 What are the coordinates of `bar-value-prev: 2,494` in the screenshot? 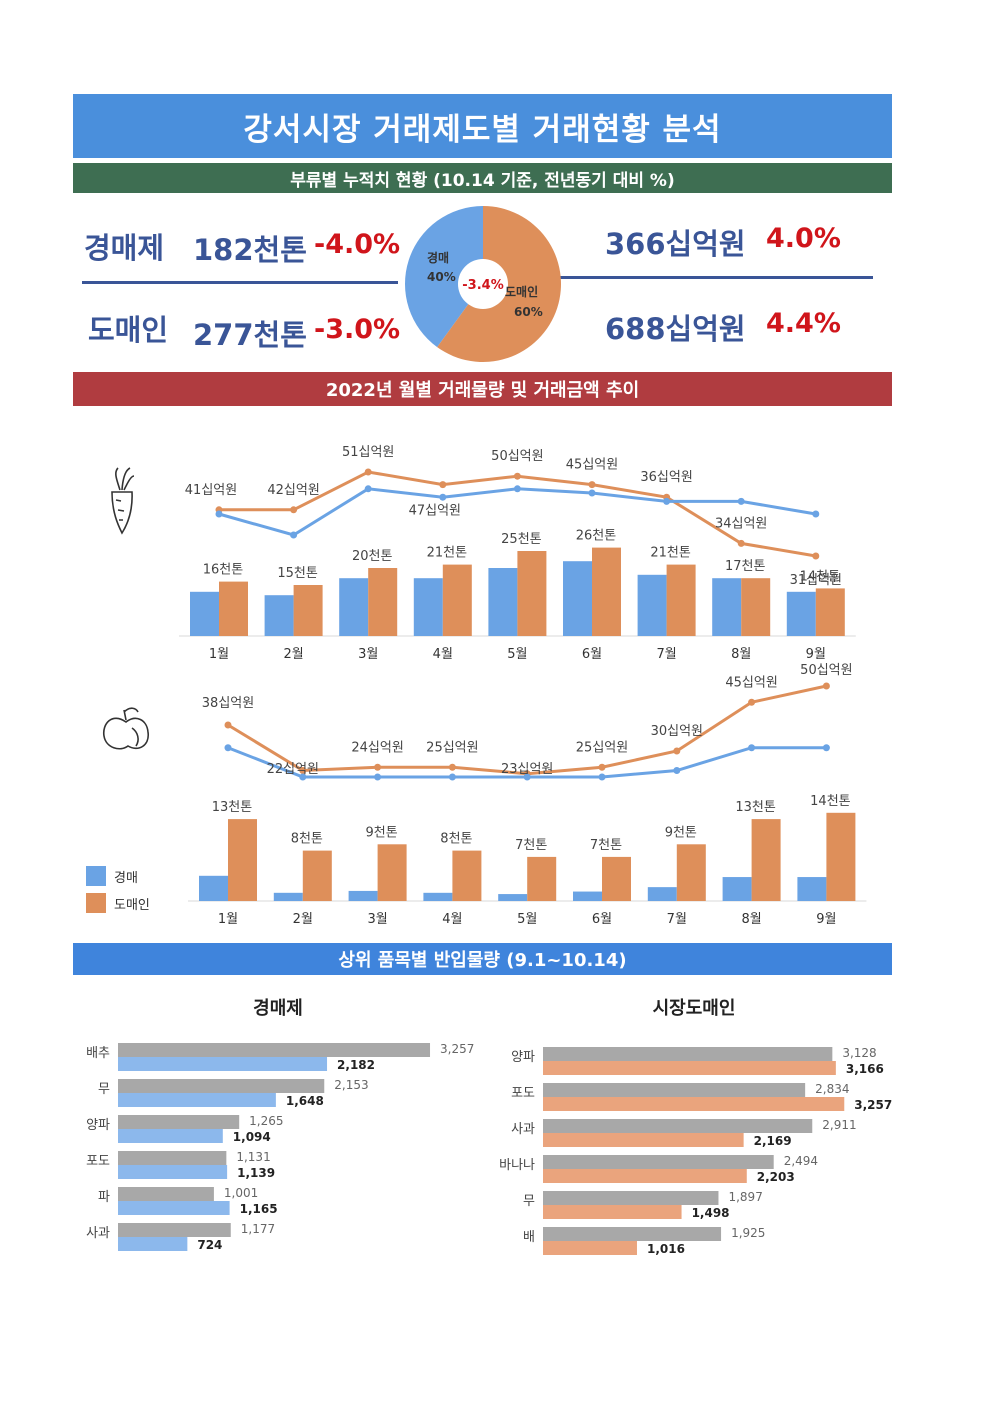 It's located at (801, 1161).